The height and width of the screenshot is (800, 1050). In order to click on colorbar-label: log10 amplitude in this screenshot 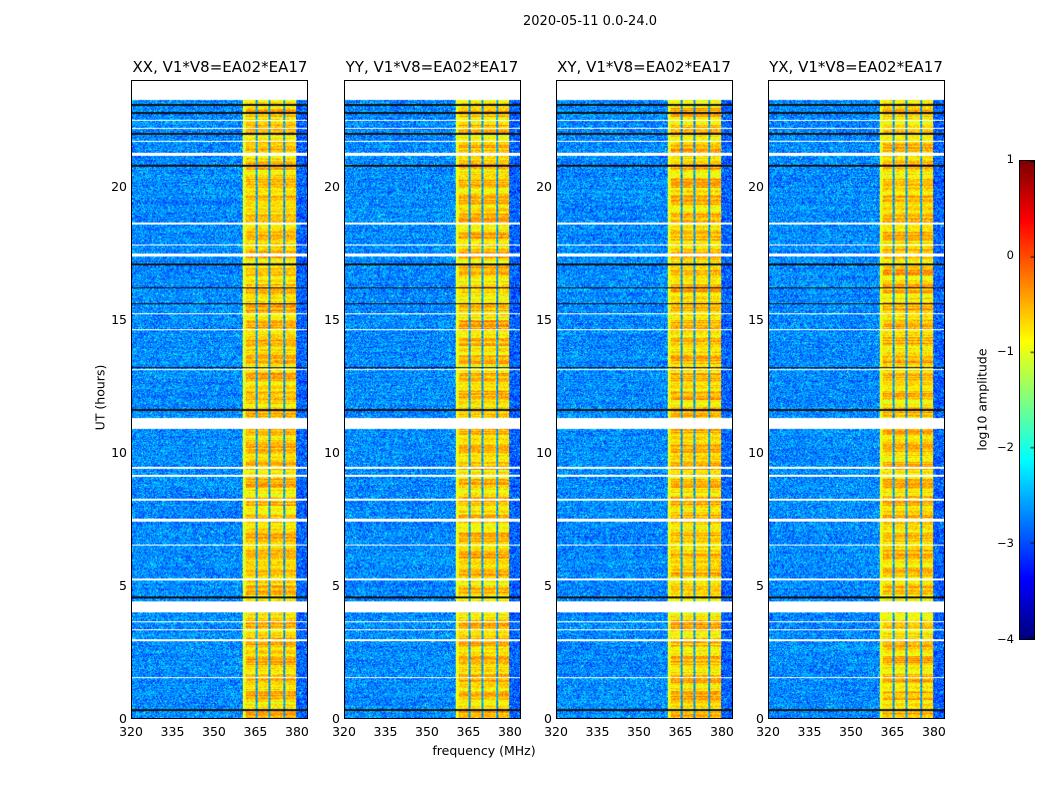, I will do `click(982, 399)`.